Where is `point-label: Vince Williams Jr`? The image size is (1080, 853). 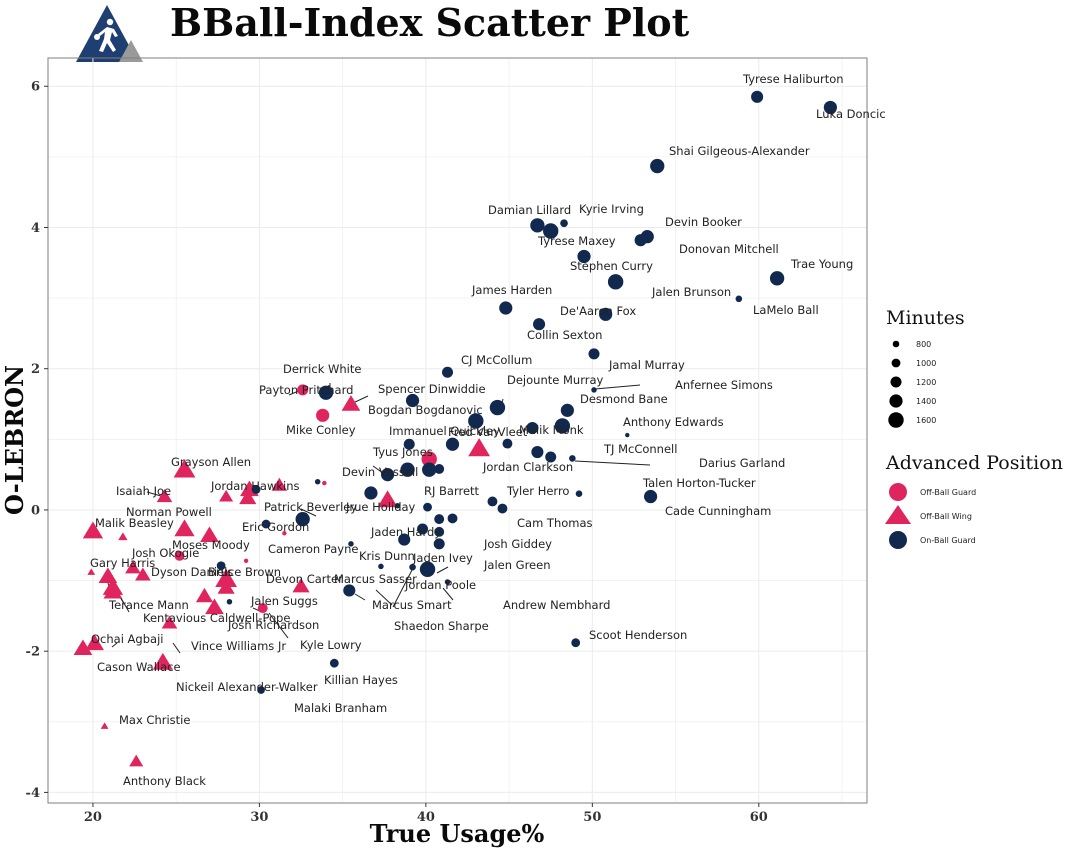
point-label: Vince Williams Jr is located at coordinates (238, 646).